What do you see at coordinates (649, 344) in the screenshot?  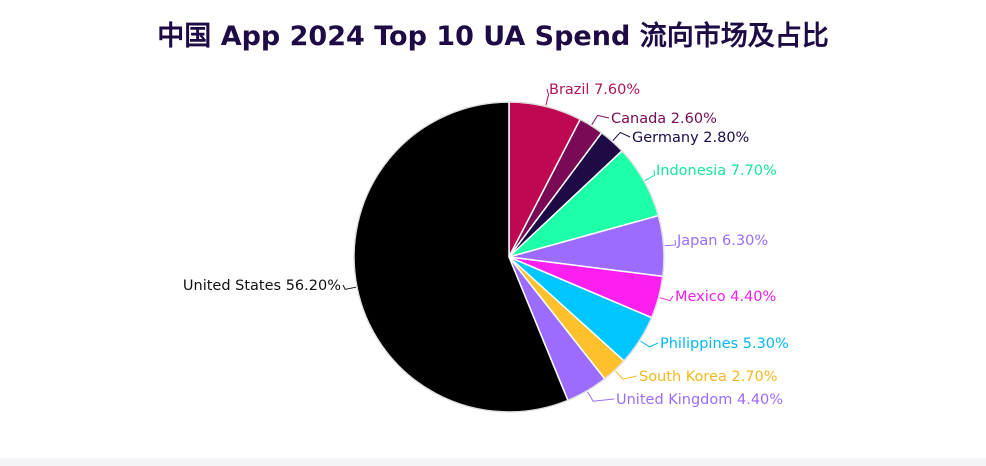 I see `leader-line-philippines` at bounding box center [649, 344].